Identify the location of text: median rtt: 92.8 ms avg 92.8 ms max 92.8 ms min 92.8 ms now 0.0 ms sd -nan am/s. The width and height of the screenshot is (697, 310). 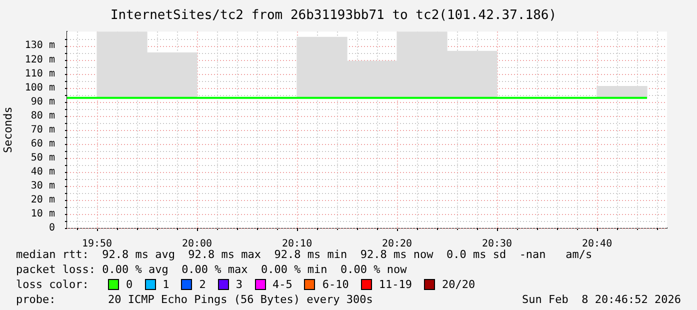
(304, 254).